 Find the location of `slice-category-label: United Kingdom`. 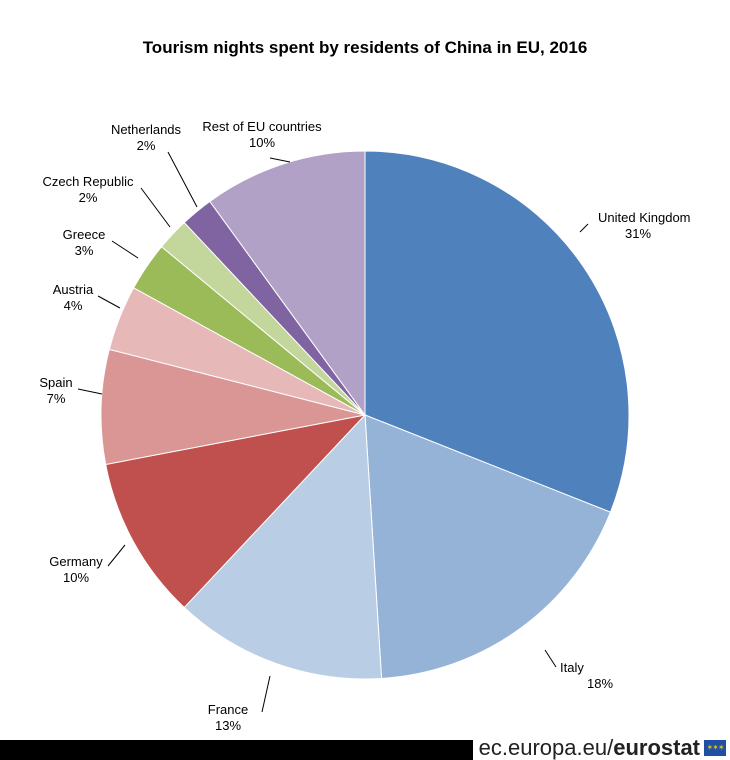

slice-category-label: United Kingdom is located at coordinates (644, 217).